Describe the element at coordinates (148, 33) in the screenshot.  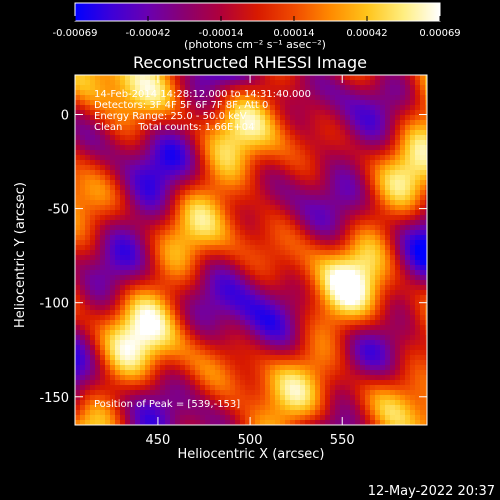
I see `colorbar-tick-label: -0.00042` at that location.